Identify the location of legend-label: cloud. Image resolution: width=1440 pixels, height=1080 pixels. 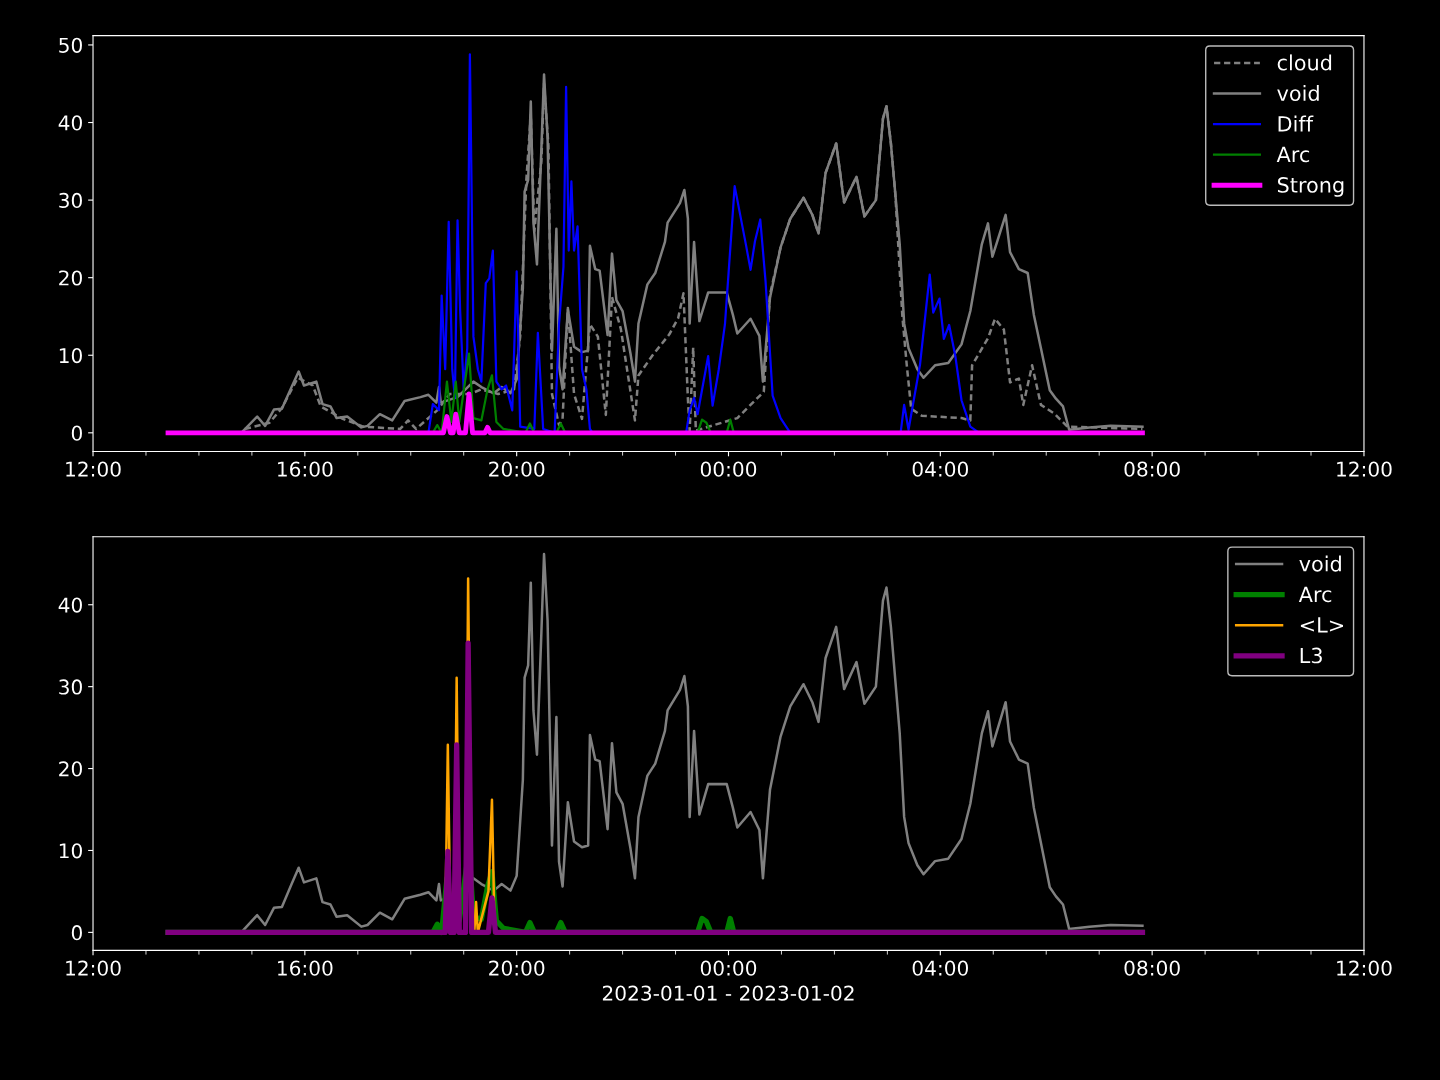
(1304, 62).